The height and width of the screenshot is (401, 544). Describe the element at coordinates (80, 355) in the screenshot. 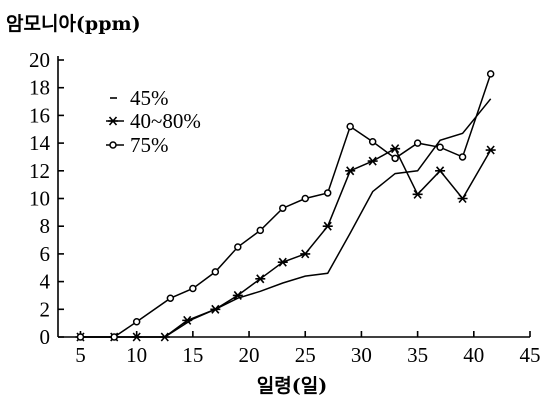

I see `x-tick-label: 5` at that location.